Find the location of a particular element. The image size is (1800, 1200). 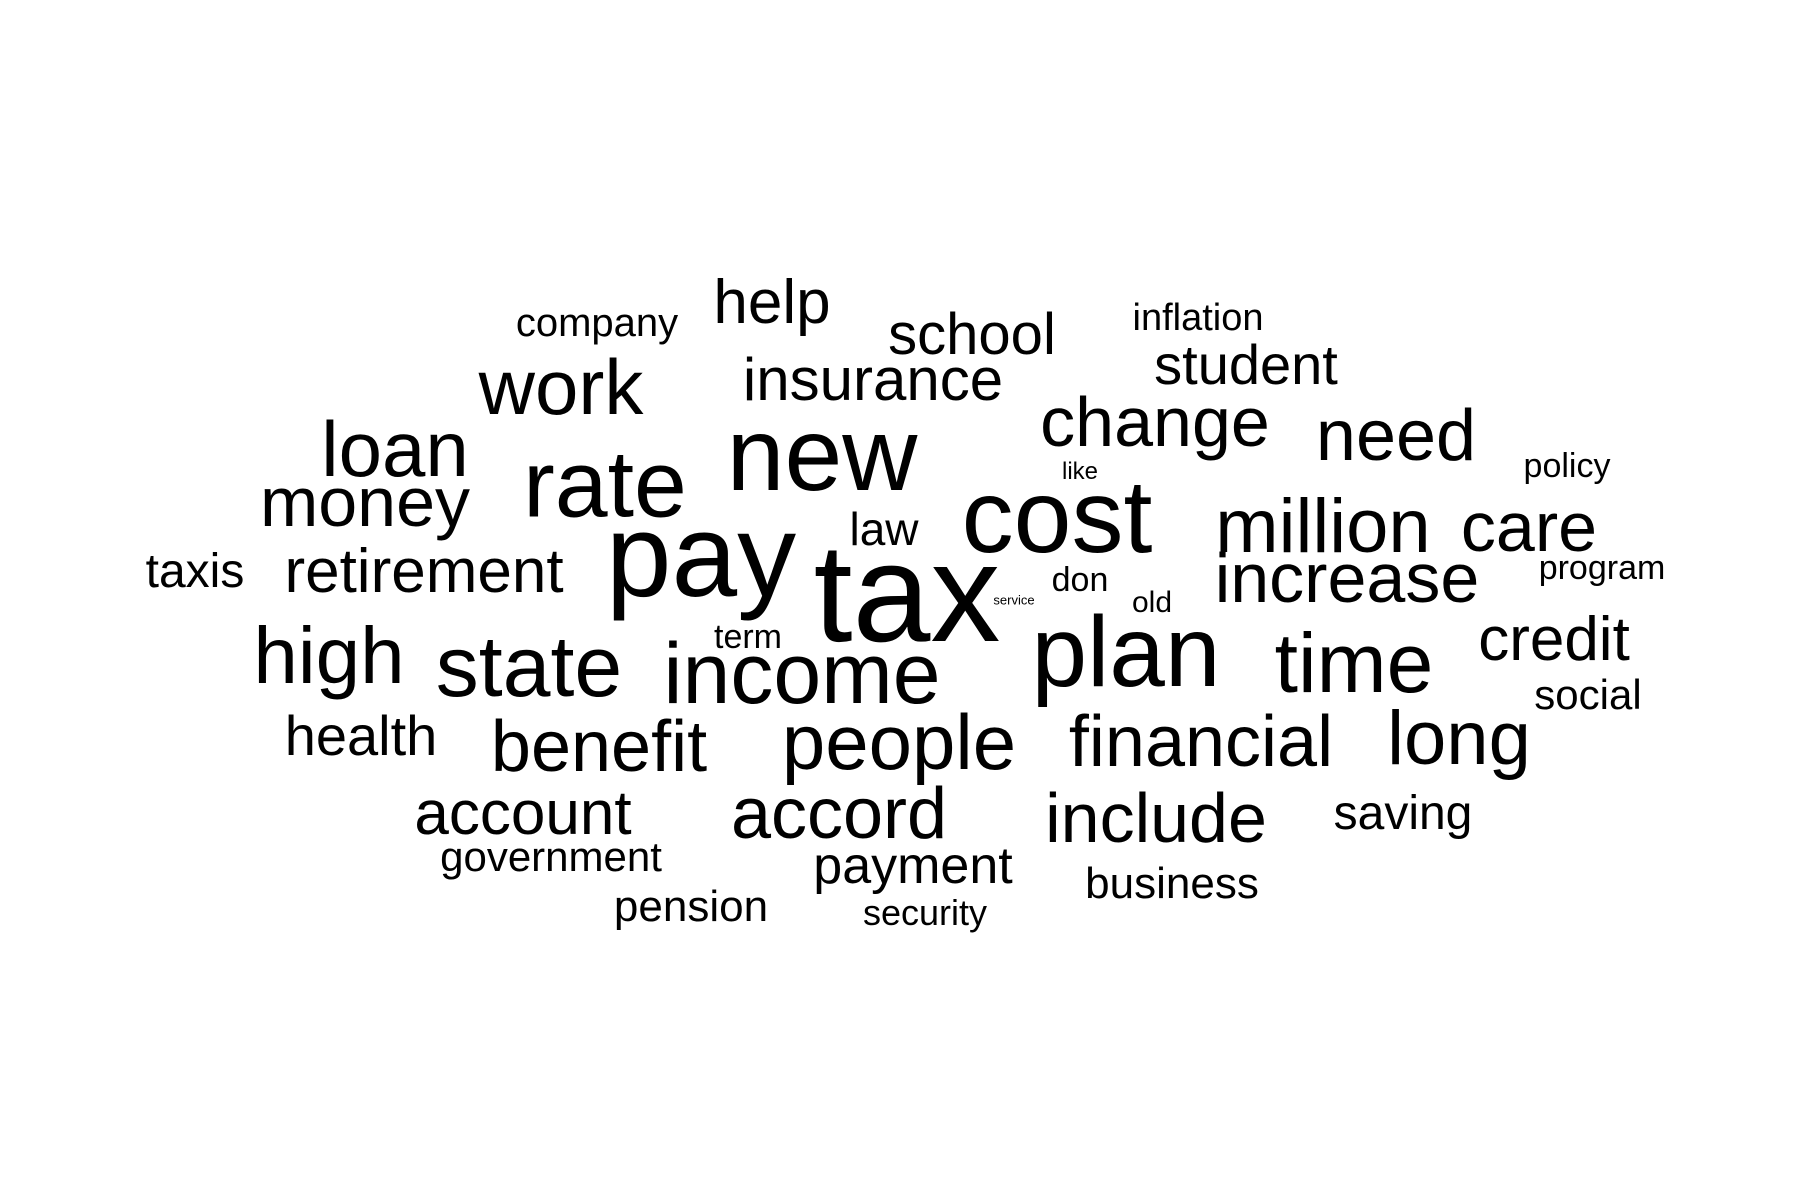

word-pension: pension is located at coordinates (691, 906).